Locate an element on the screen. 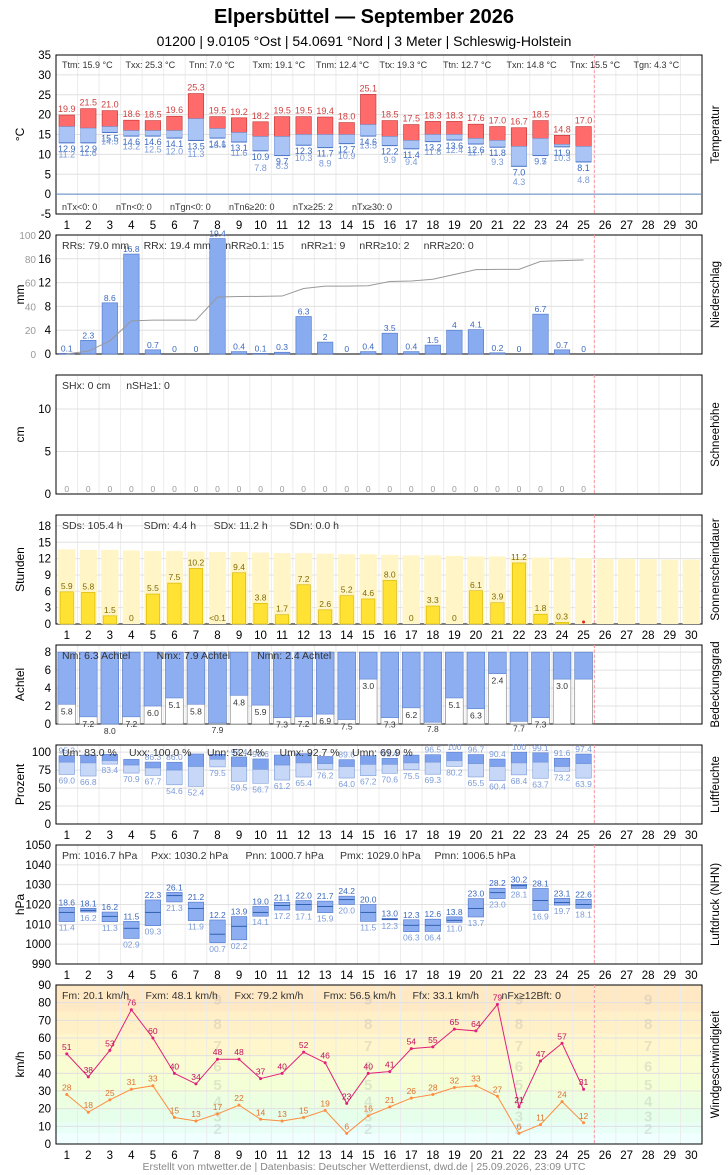 The width and height of the screenshot is (728, 1175). humidity-min-label: 83.4 is located at coordinates (110, 770).